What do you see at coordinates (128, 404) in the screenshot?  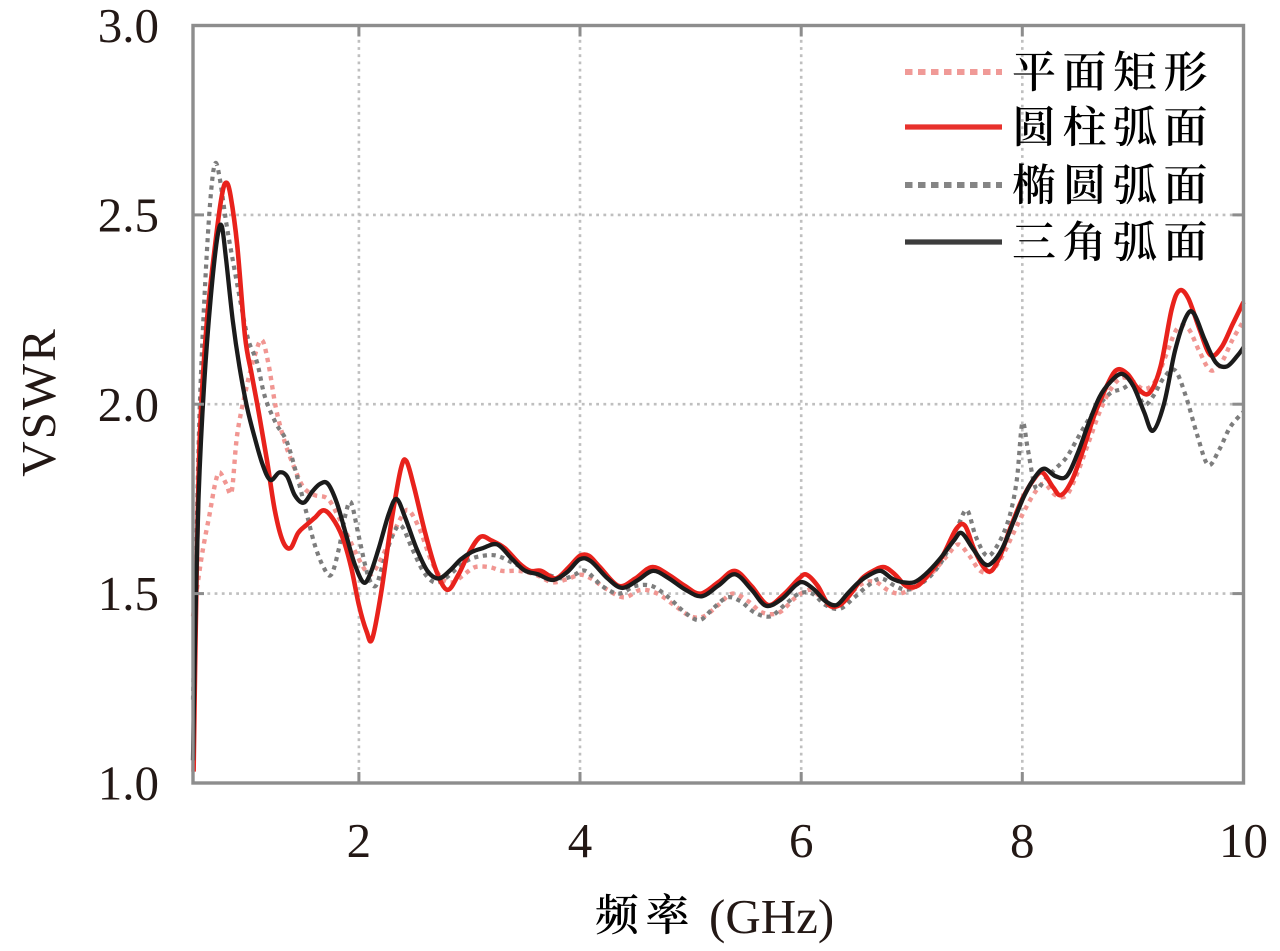 I see `svg-text: 2.0` at bounding box center [128, 404].